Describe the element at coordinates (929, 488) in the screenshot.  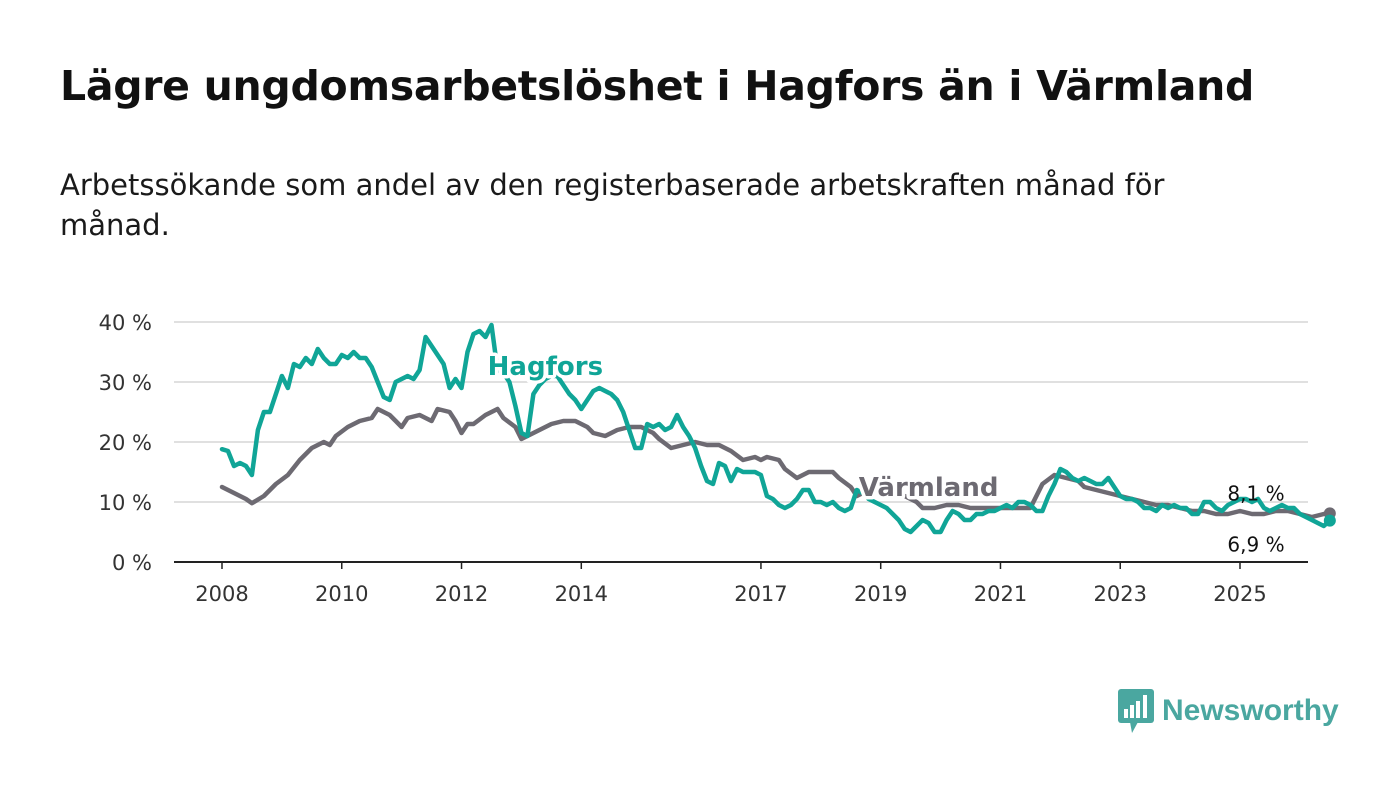
I see `varmland-series-label: Värmland` at that location.